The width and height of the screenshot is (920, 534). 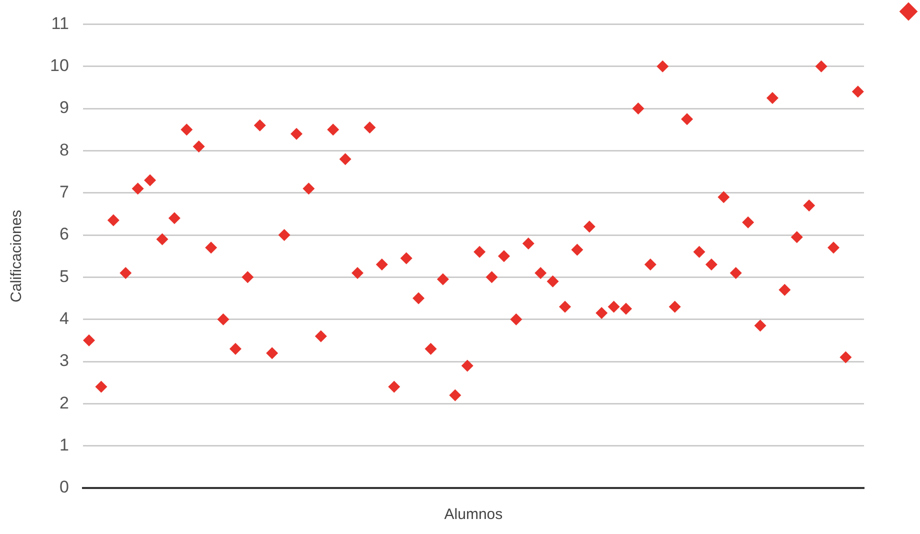 I want to click on y-tick-label: 3, so click(x=64, y=360).